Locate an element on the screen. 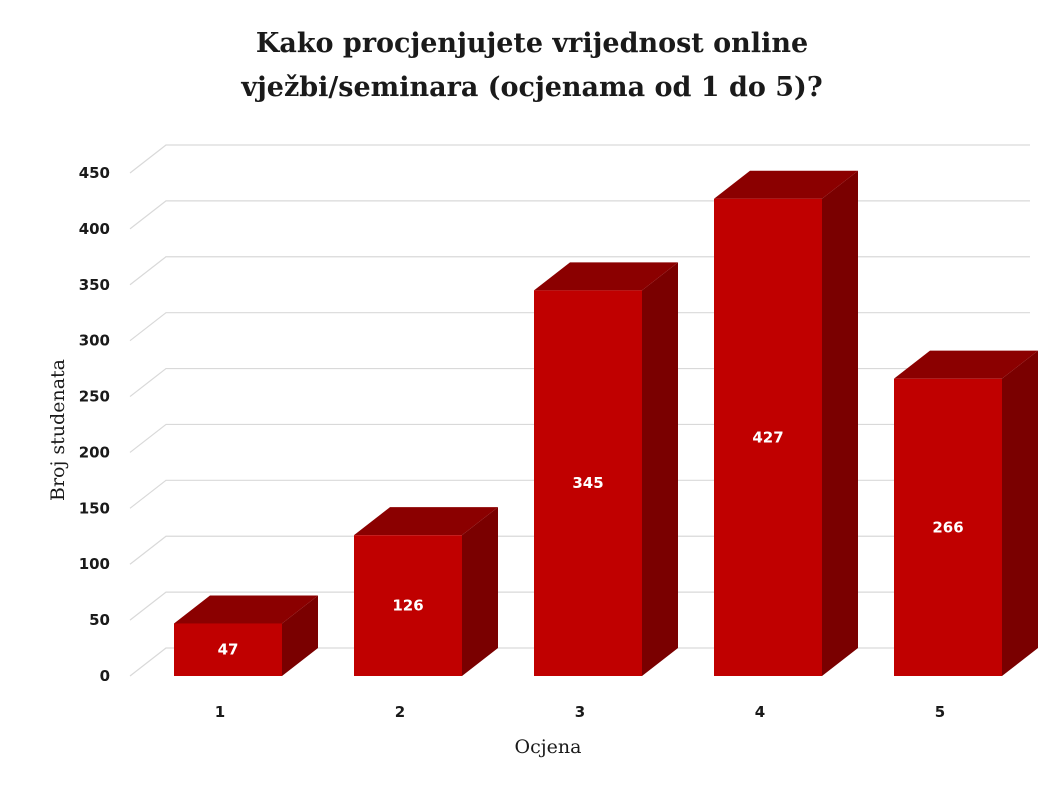 Image resolution: width=1064 pixels, height=787 pixels. y-axis-ticks: 0 50 100 150 200 250 300 350 400 450 is located at coordinates (94, 424).